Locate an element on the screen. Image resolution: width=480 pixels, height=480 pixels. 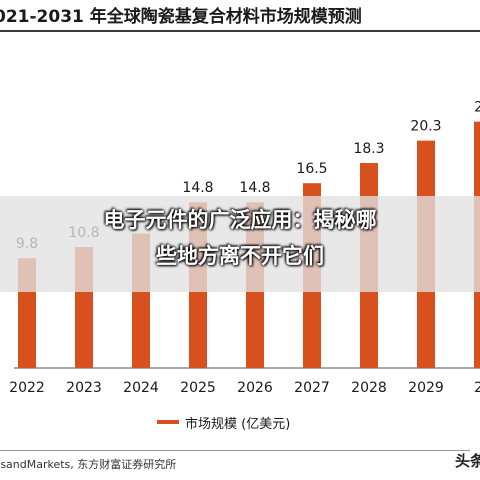
x-tick-2024: 2024 is located at coordinates (141, 388).